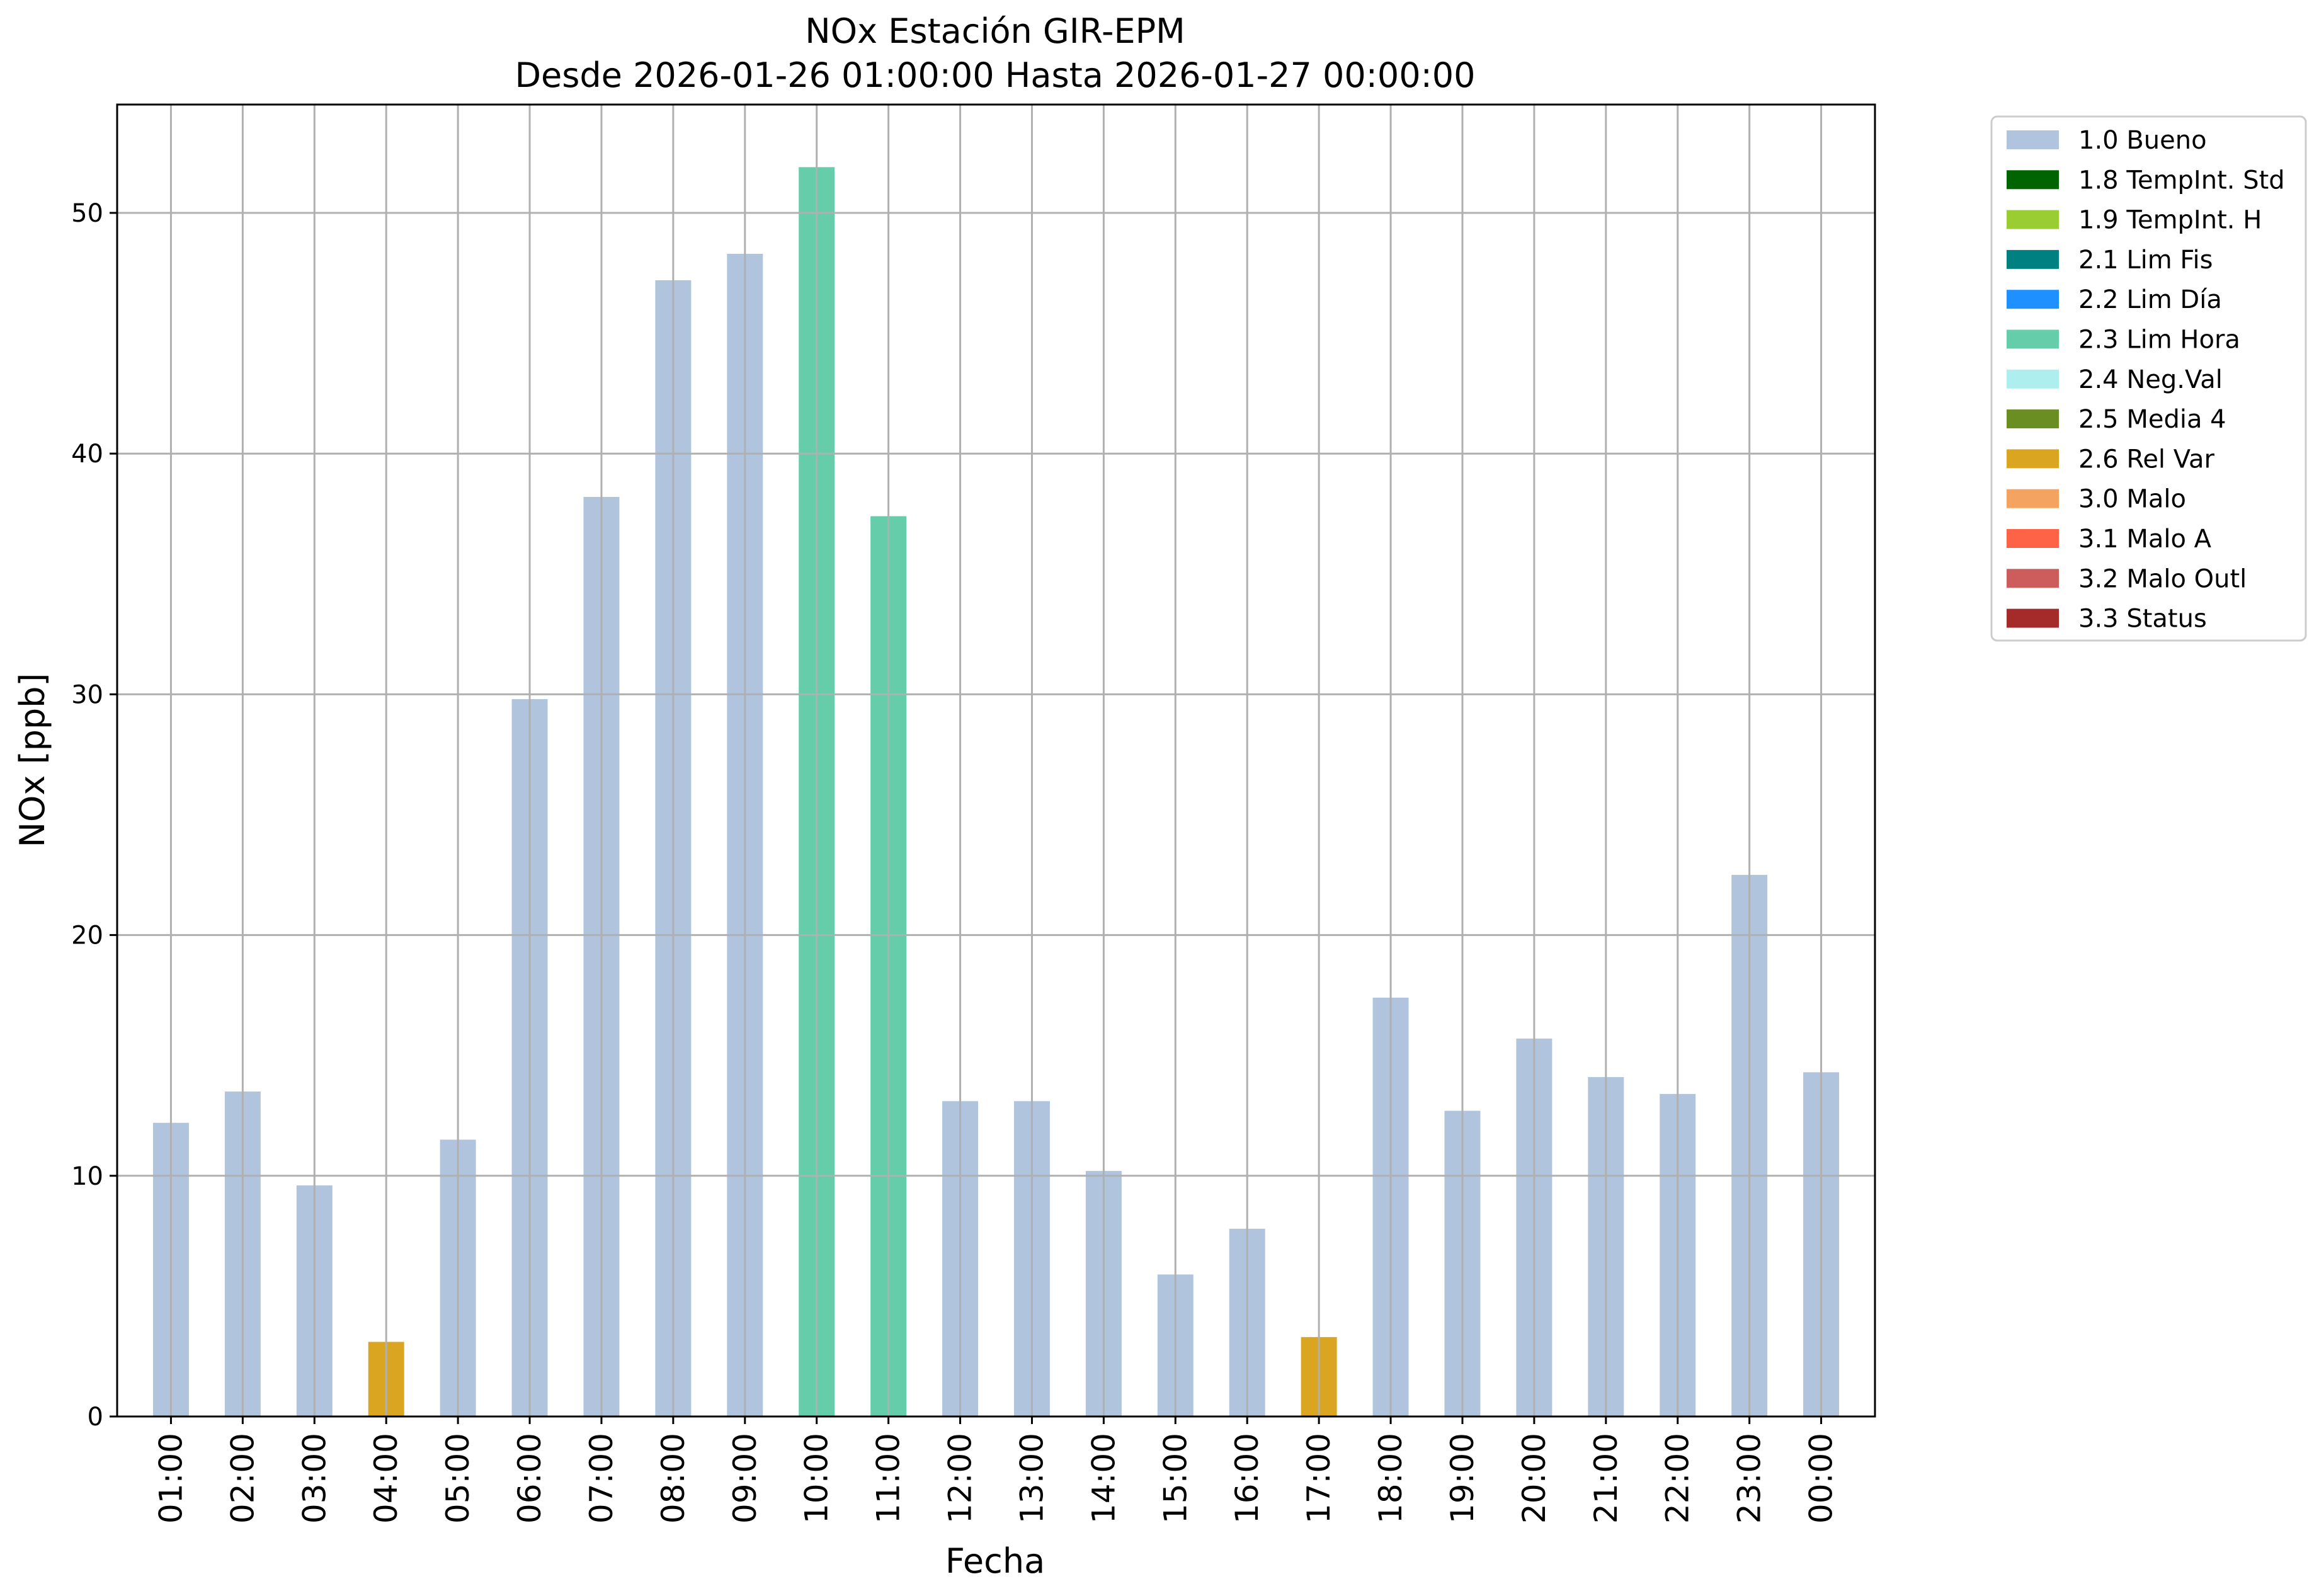  Describe the element at coordinates (529, 1478) in the screenshot. I see `x-tick-label: 06:00` at that location.